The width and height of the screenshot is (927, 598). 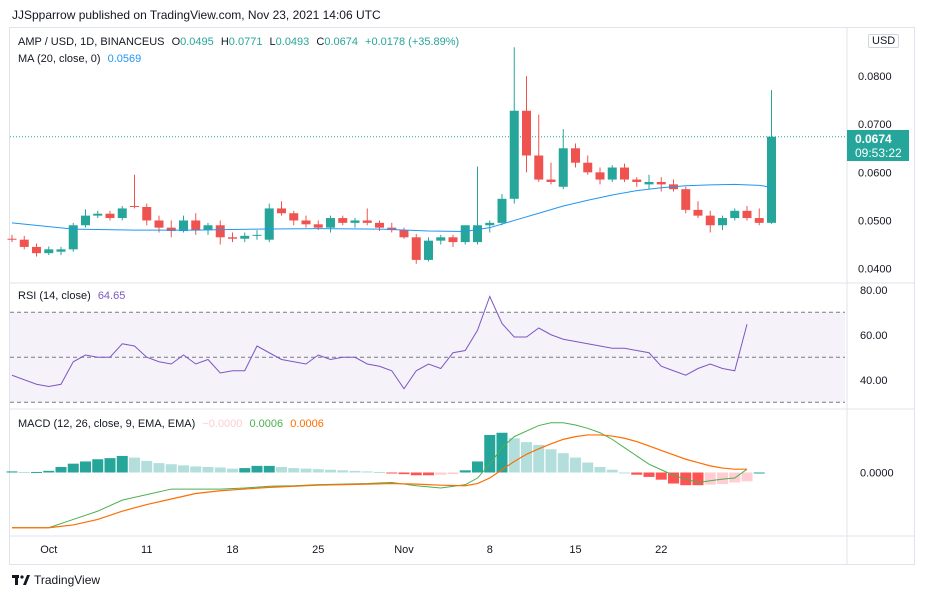 I want to click on time-tick-label: Oct, so click(x=48, y=550).